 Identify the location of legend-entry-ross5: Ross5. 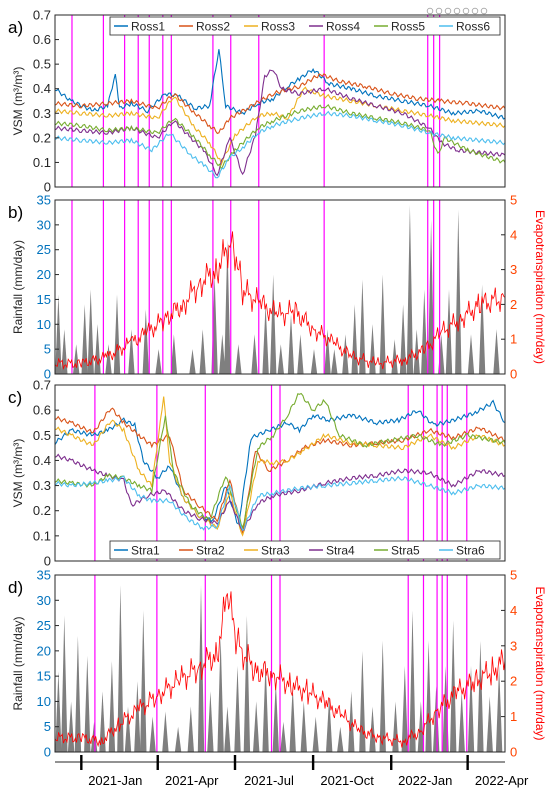
(408, 27).